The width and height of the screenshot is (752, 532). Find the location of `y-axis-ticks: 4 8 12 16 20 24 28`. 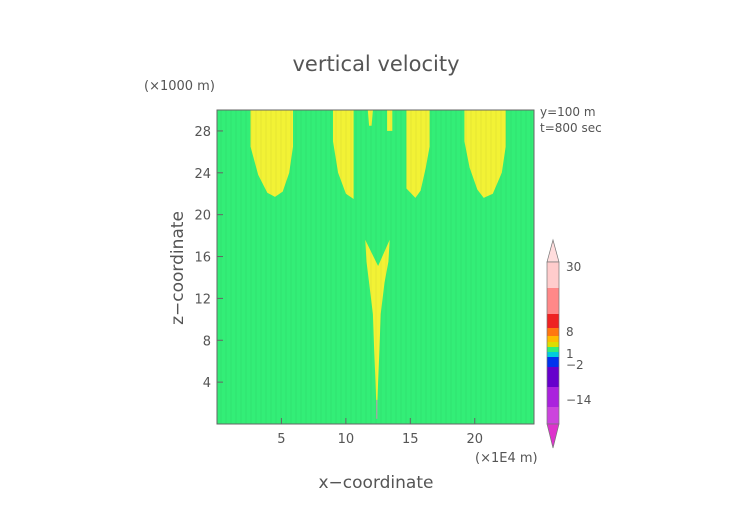

y-axis-ticks: 4 8 12 16 20 24 28 is located at coordinates (208, 258).